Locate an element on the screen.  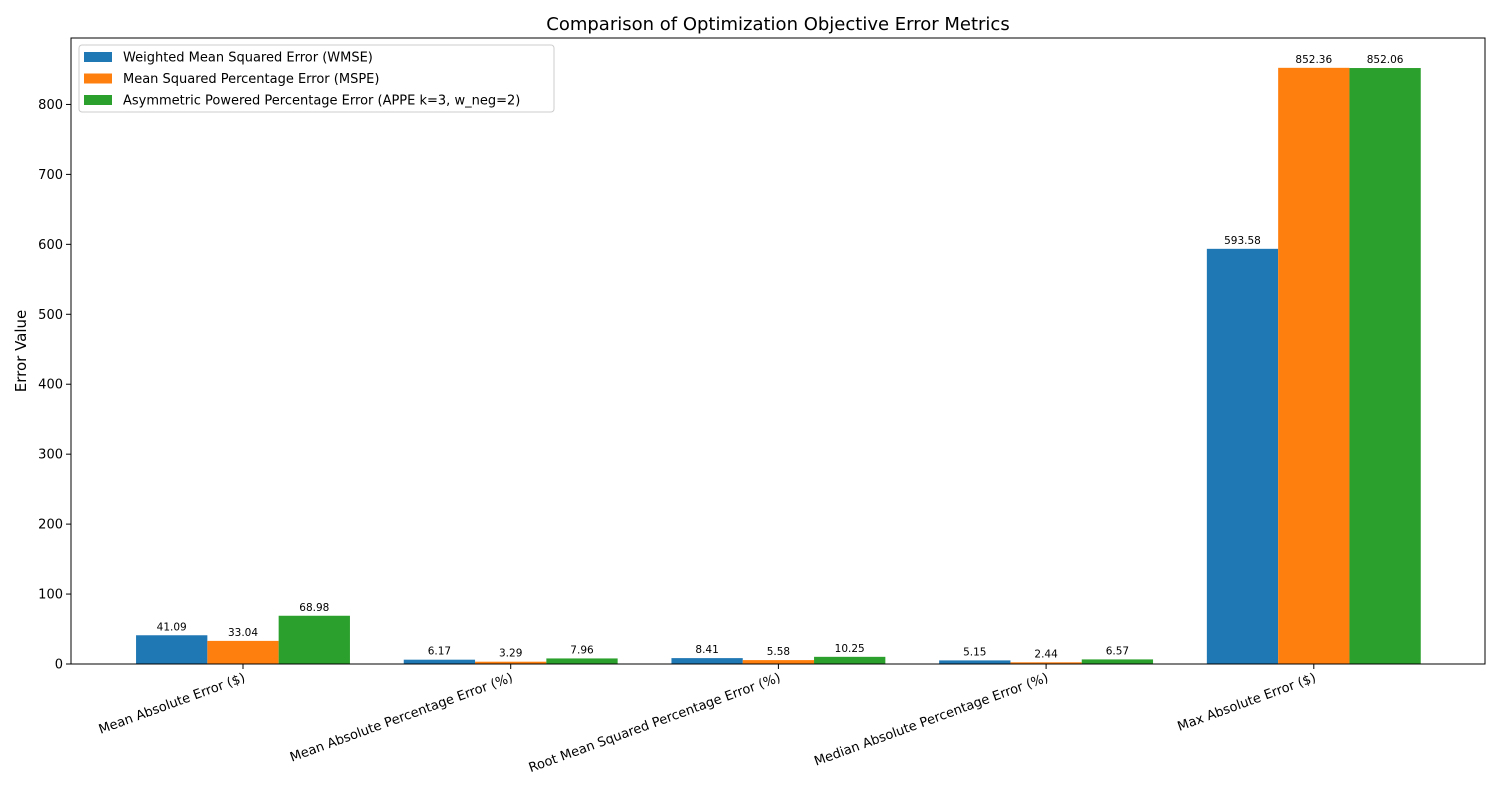
data-label: 5.15 is located at coordinates (974, 652).